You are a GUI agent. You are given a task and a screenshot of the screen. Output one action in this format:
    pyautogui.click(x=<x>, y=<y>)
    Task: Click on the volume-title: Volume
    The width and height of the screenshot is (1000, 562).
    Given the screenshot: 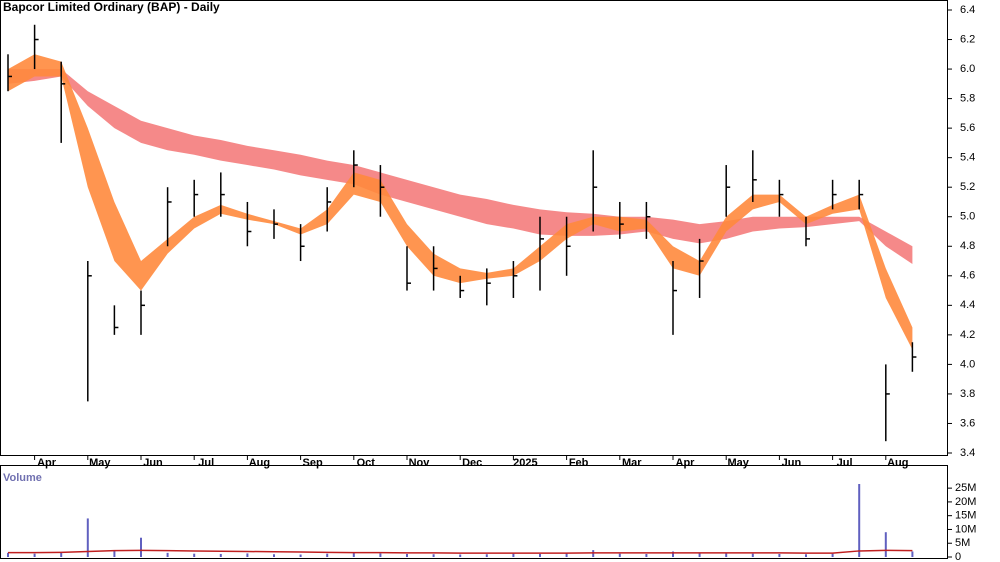 What is the action you would take?
    pyautogui.click(x=22, y=478)
    